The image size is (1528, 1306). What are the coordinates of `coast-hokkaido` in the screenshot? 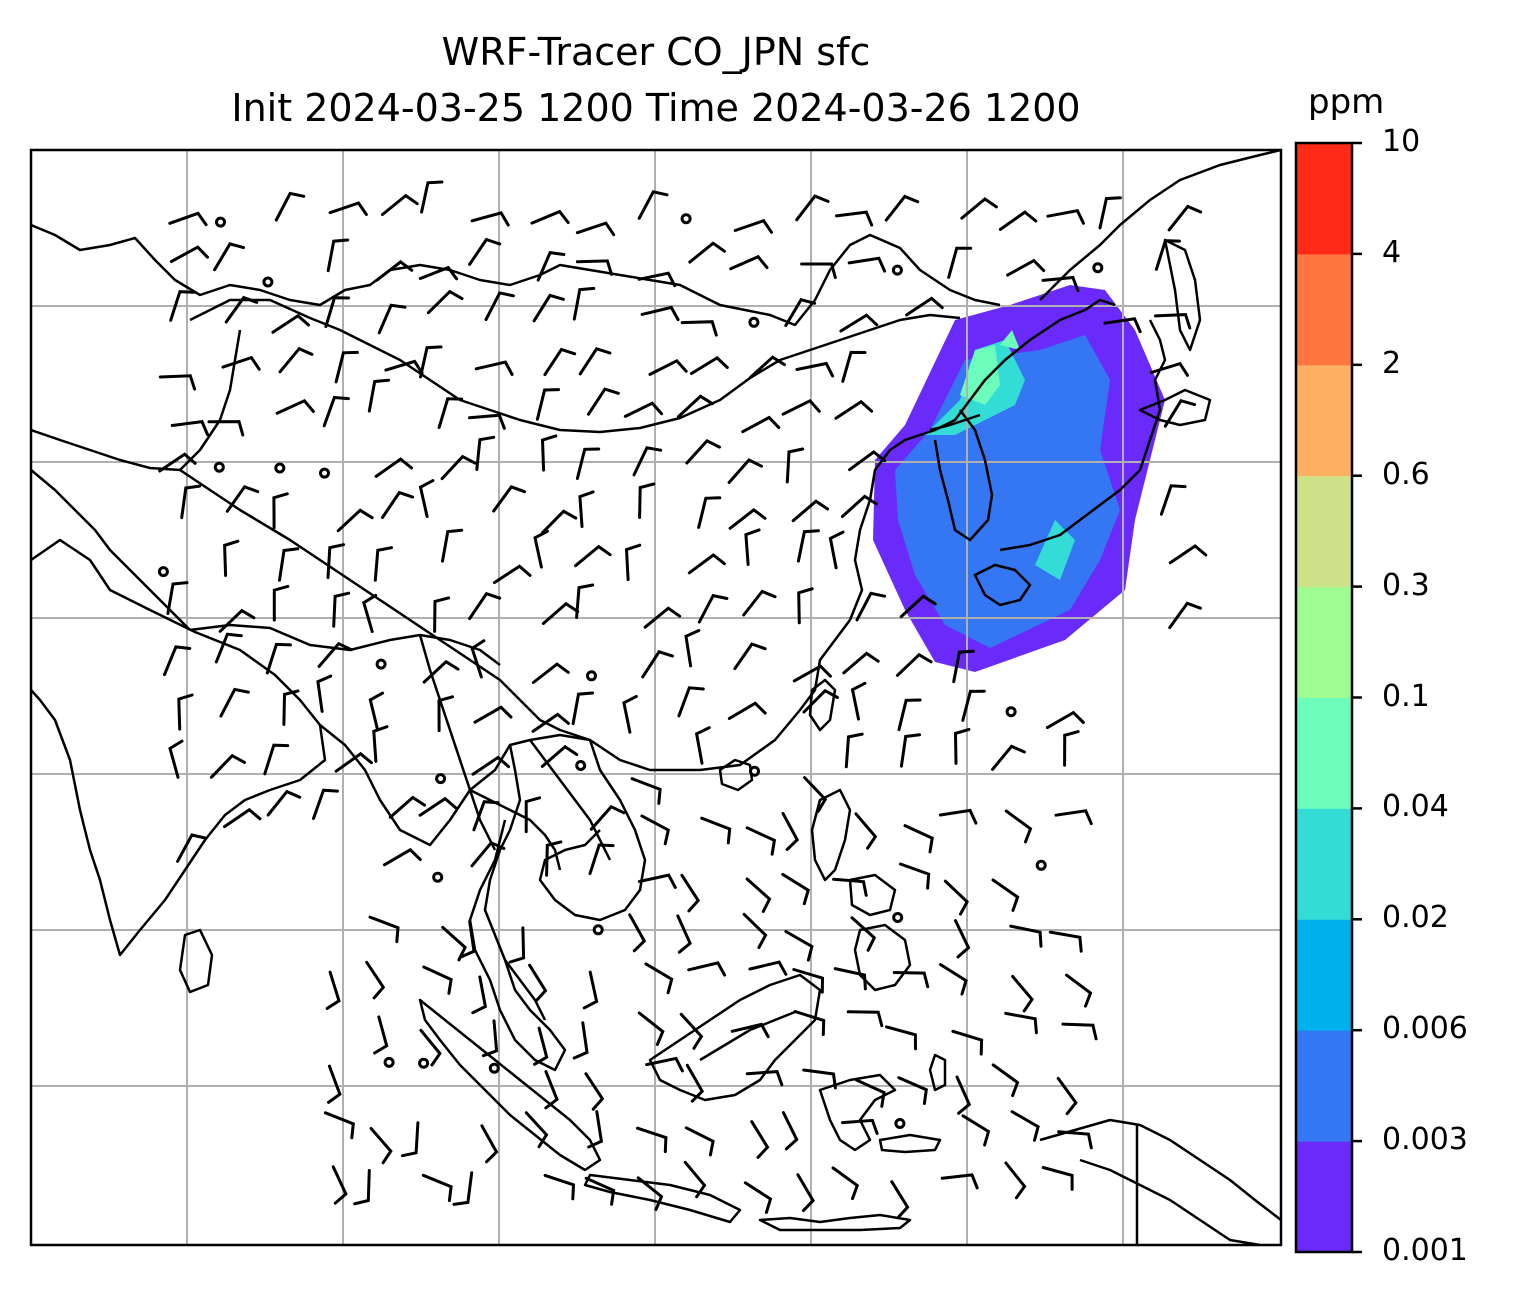 It's located at (1175, 407).